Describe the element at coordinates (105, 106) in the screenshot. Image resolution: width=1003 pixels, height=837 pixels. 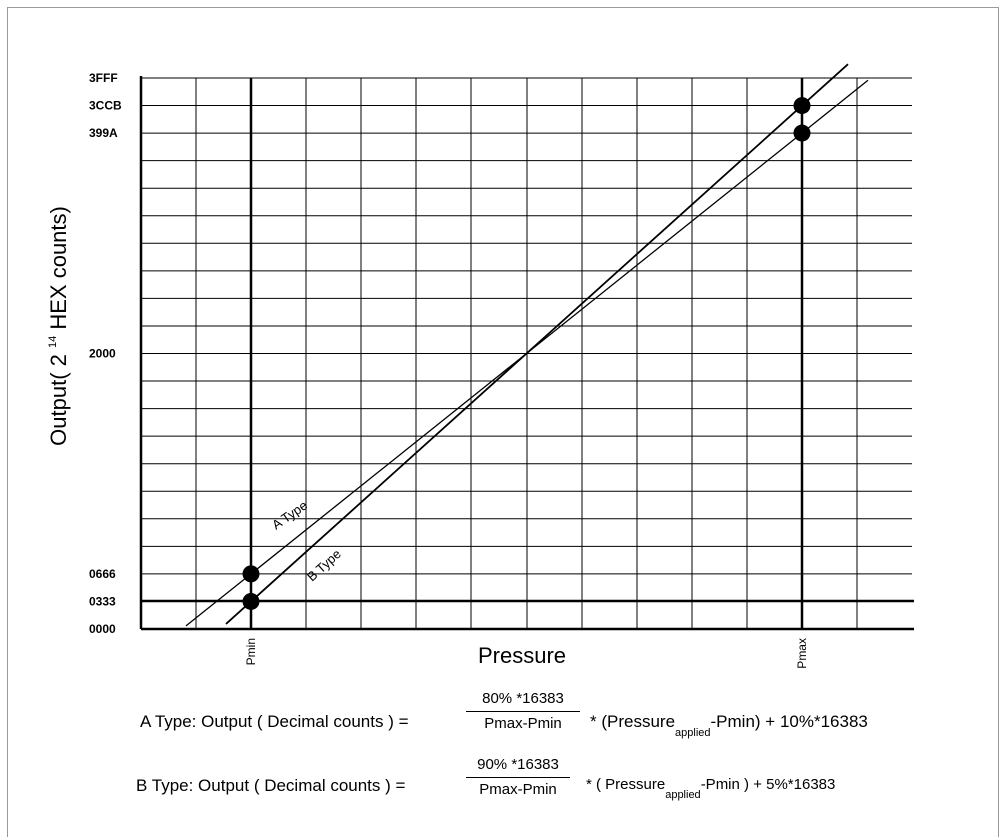
I see `y-tick-label: 3CCB` at that location.